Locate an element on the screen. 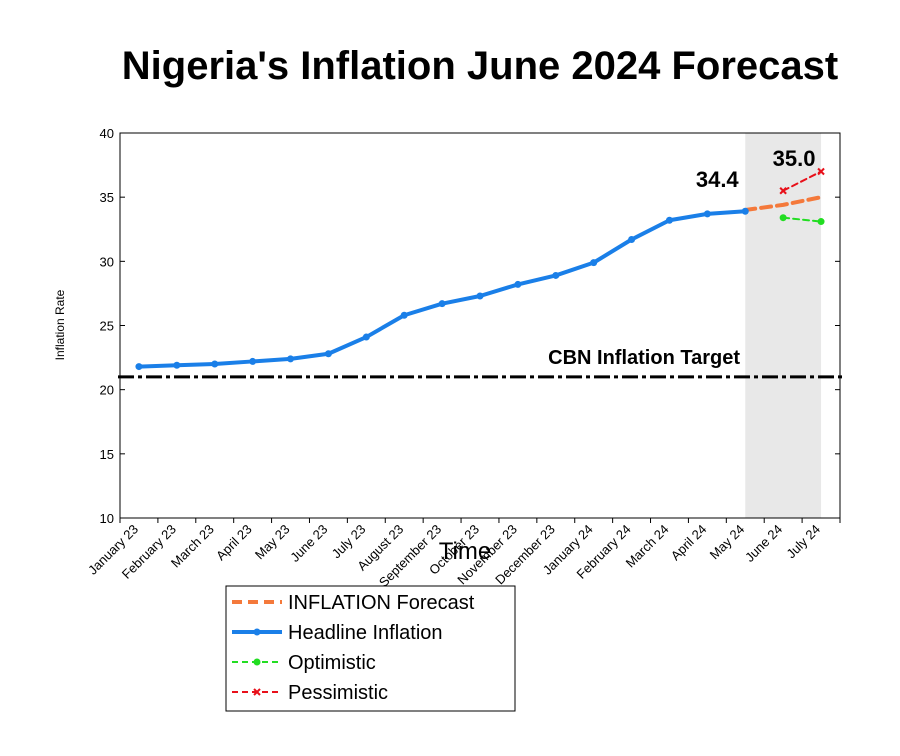 Image resolution: width=900 pixels, height=756 pixels. series-headline-inflation is located at coordinates (442, 289).